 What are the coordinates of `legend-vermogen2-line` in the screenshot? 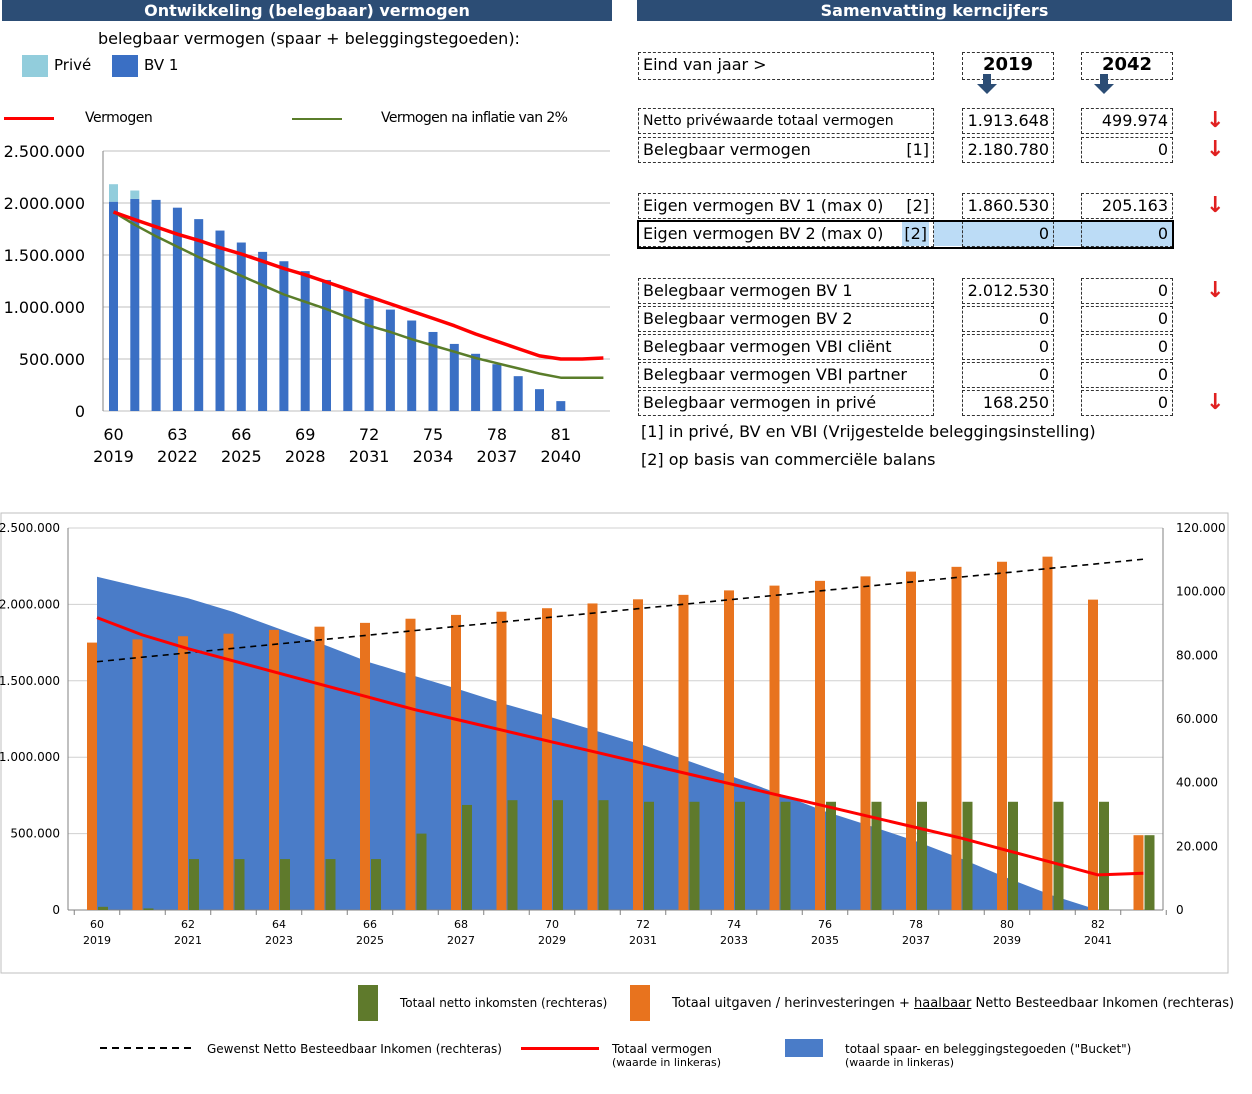 It's located at (560, 1048).